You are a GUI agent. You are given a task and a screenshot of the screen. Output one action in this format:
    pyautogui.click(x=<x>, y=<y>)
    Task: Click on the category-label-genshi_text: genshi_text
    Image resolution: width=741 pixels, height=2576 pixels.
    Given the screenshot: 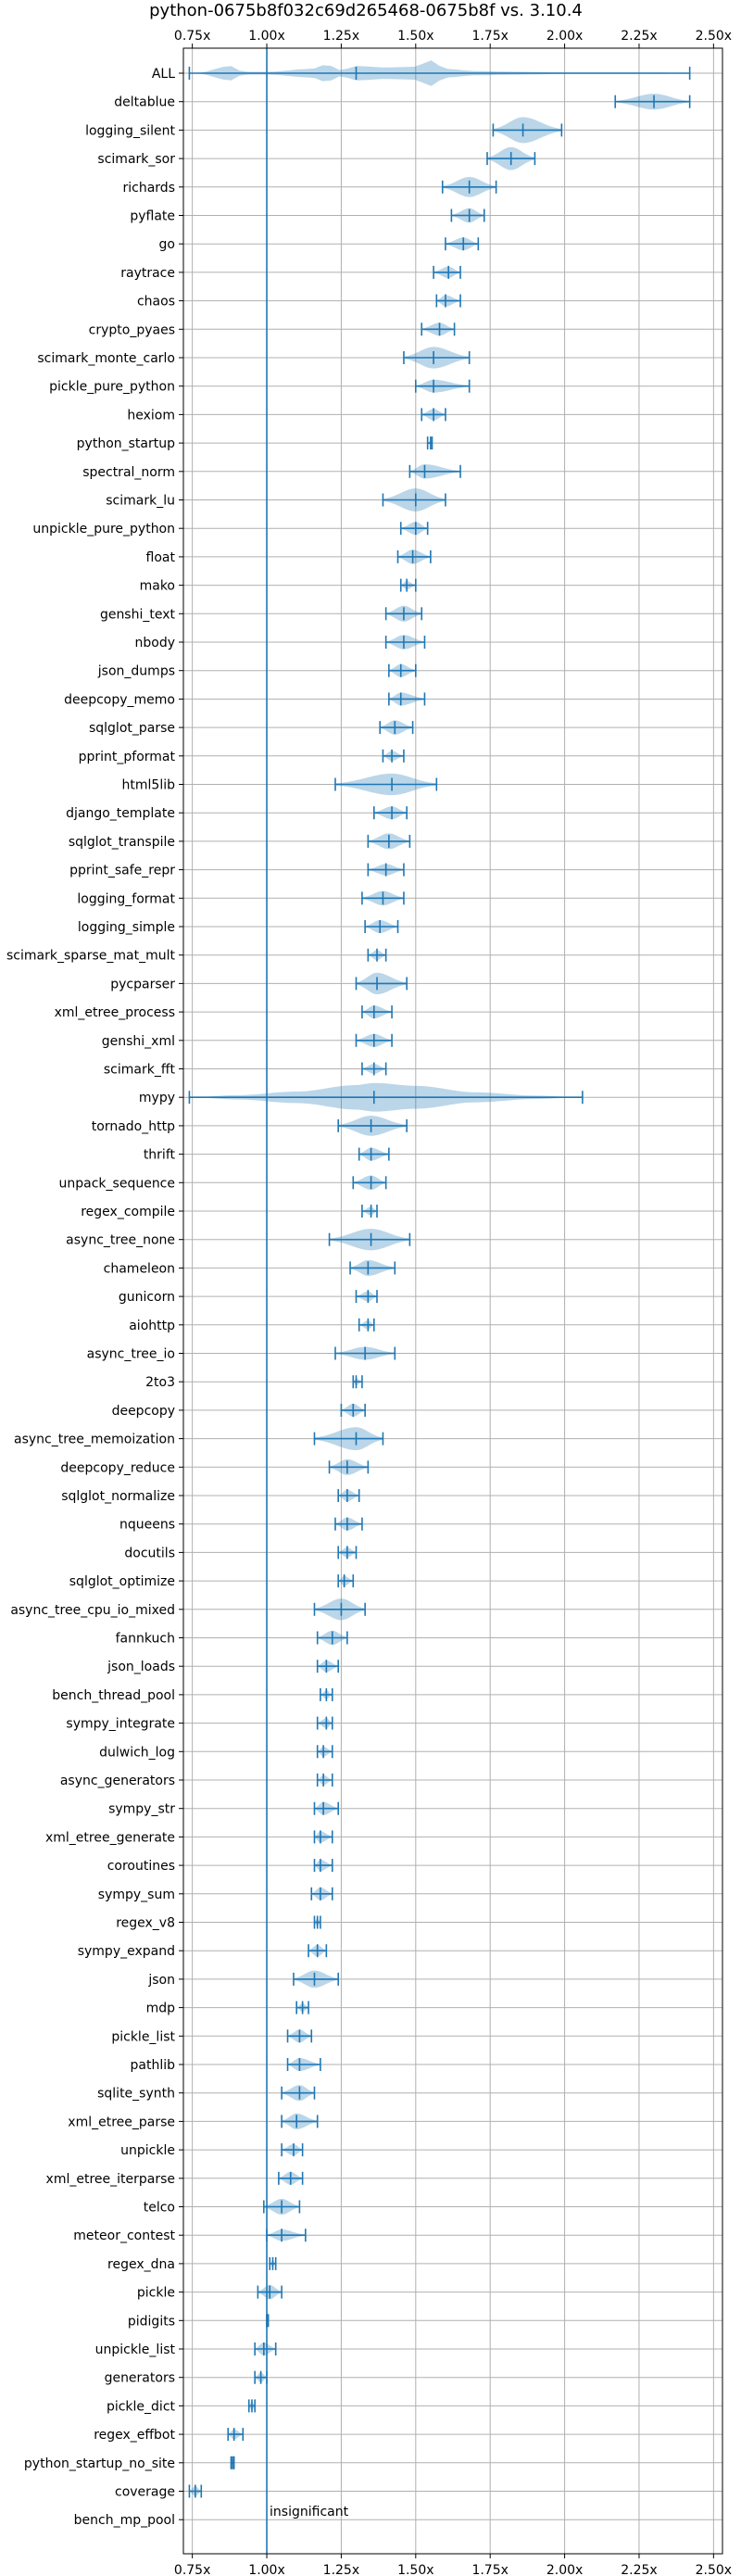 What is the action you would take?
    pyautogui.click(x=138, y=614)
    